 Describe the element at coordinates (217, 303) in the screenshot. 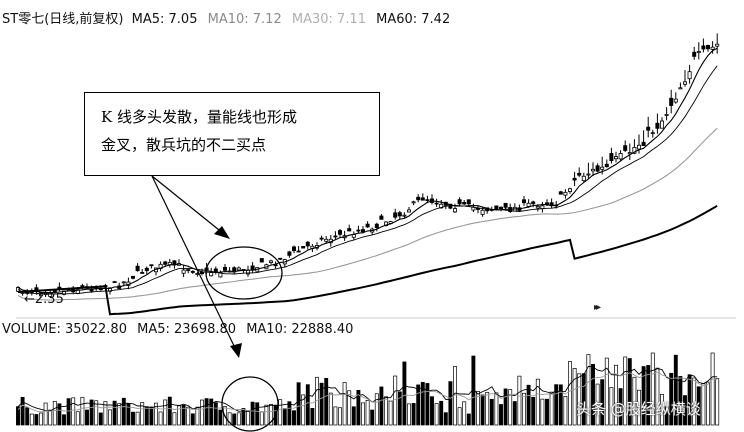

I see `annotation-marks` at that location.